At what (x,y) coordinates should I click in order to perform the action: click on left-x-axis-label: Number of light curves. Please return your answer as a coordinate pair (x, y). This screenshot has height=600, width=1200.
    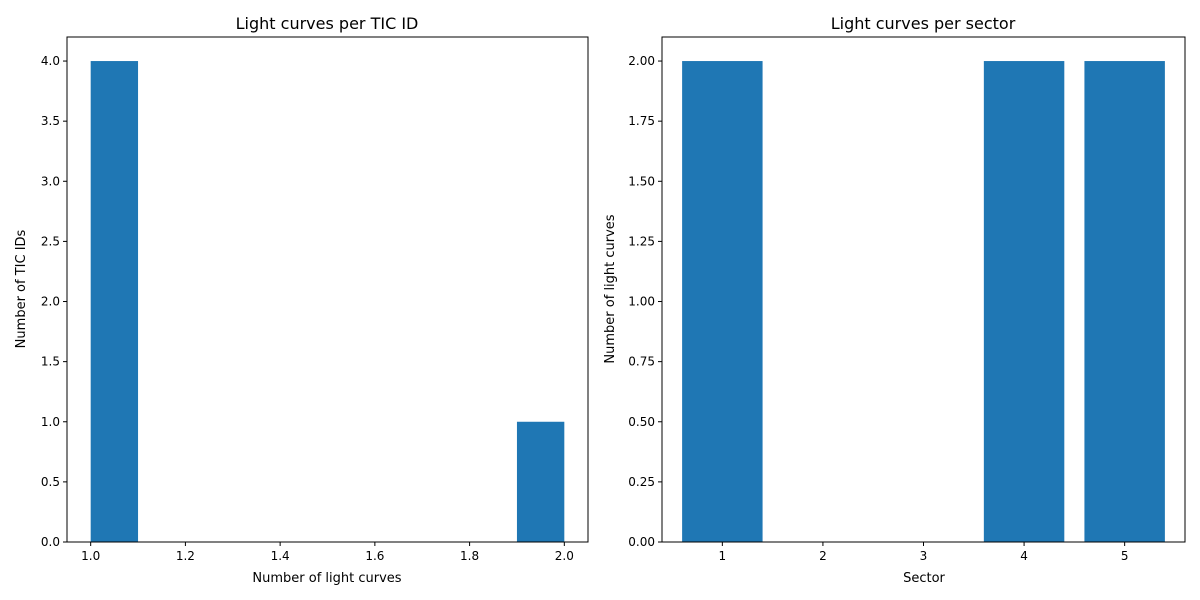
    Looking at the image, I should click on (326, 578).